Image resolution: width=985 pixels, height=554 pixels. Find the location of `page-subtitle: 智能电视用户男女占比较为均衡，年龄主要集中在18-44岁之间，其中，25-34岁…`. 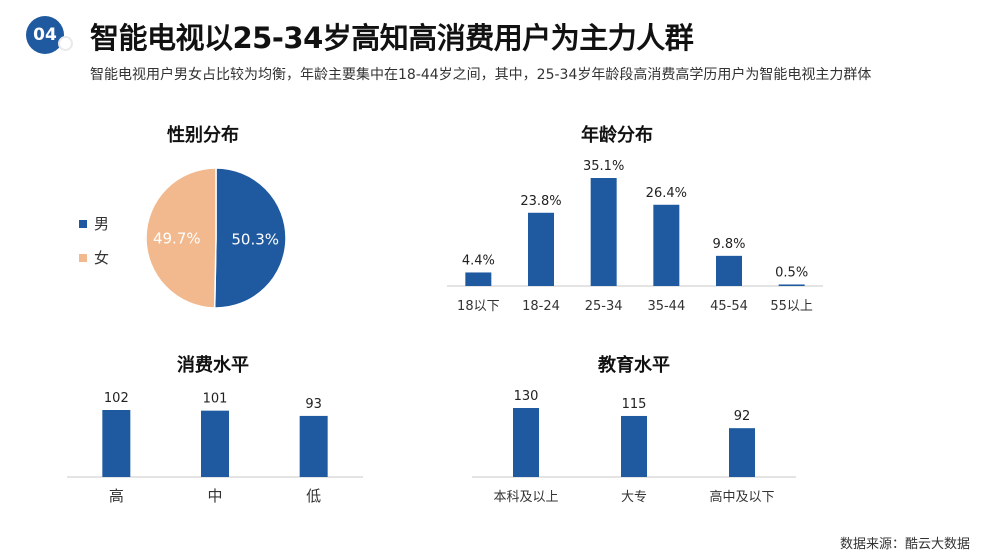

page-subtitle: 智能电视用户男女占比较为均衡，年龄主要集中在18-44岁之间，其中，25-34岁… is located at coordinates (481, 75).